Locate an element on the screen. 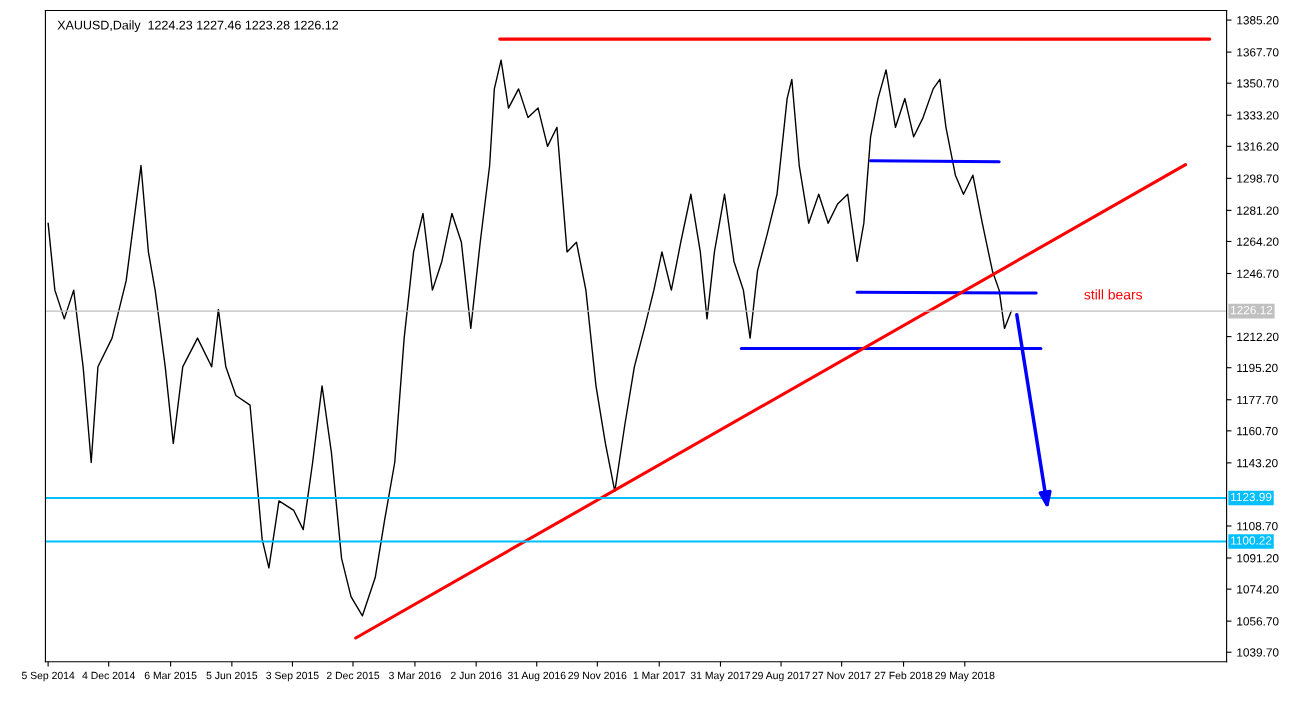  x-tick-label: 3 Mar 2016 is located at coordinates (414, 675).